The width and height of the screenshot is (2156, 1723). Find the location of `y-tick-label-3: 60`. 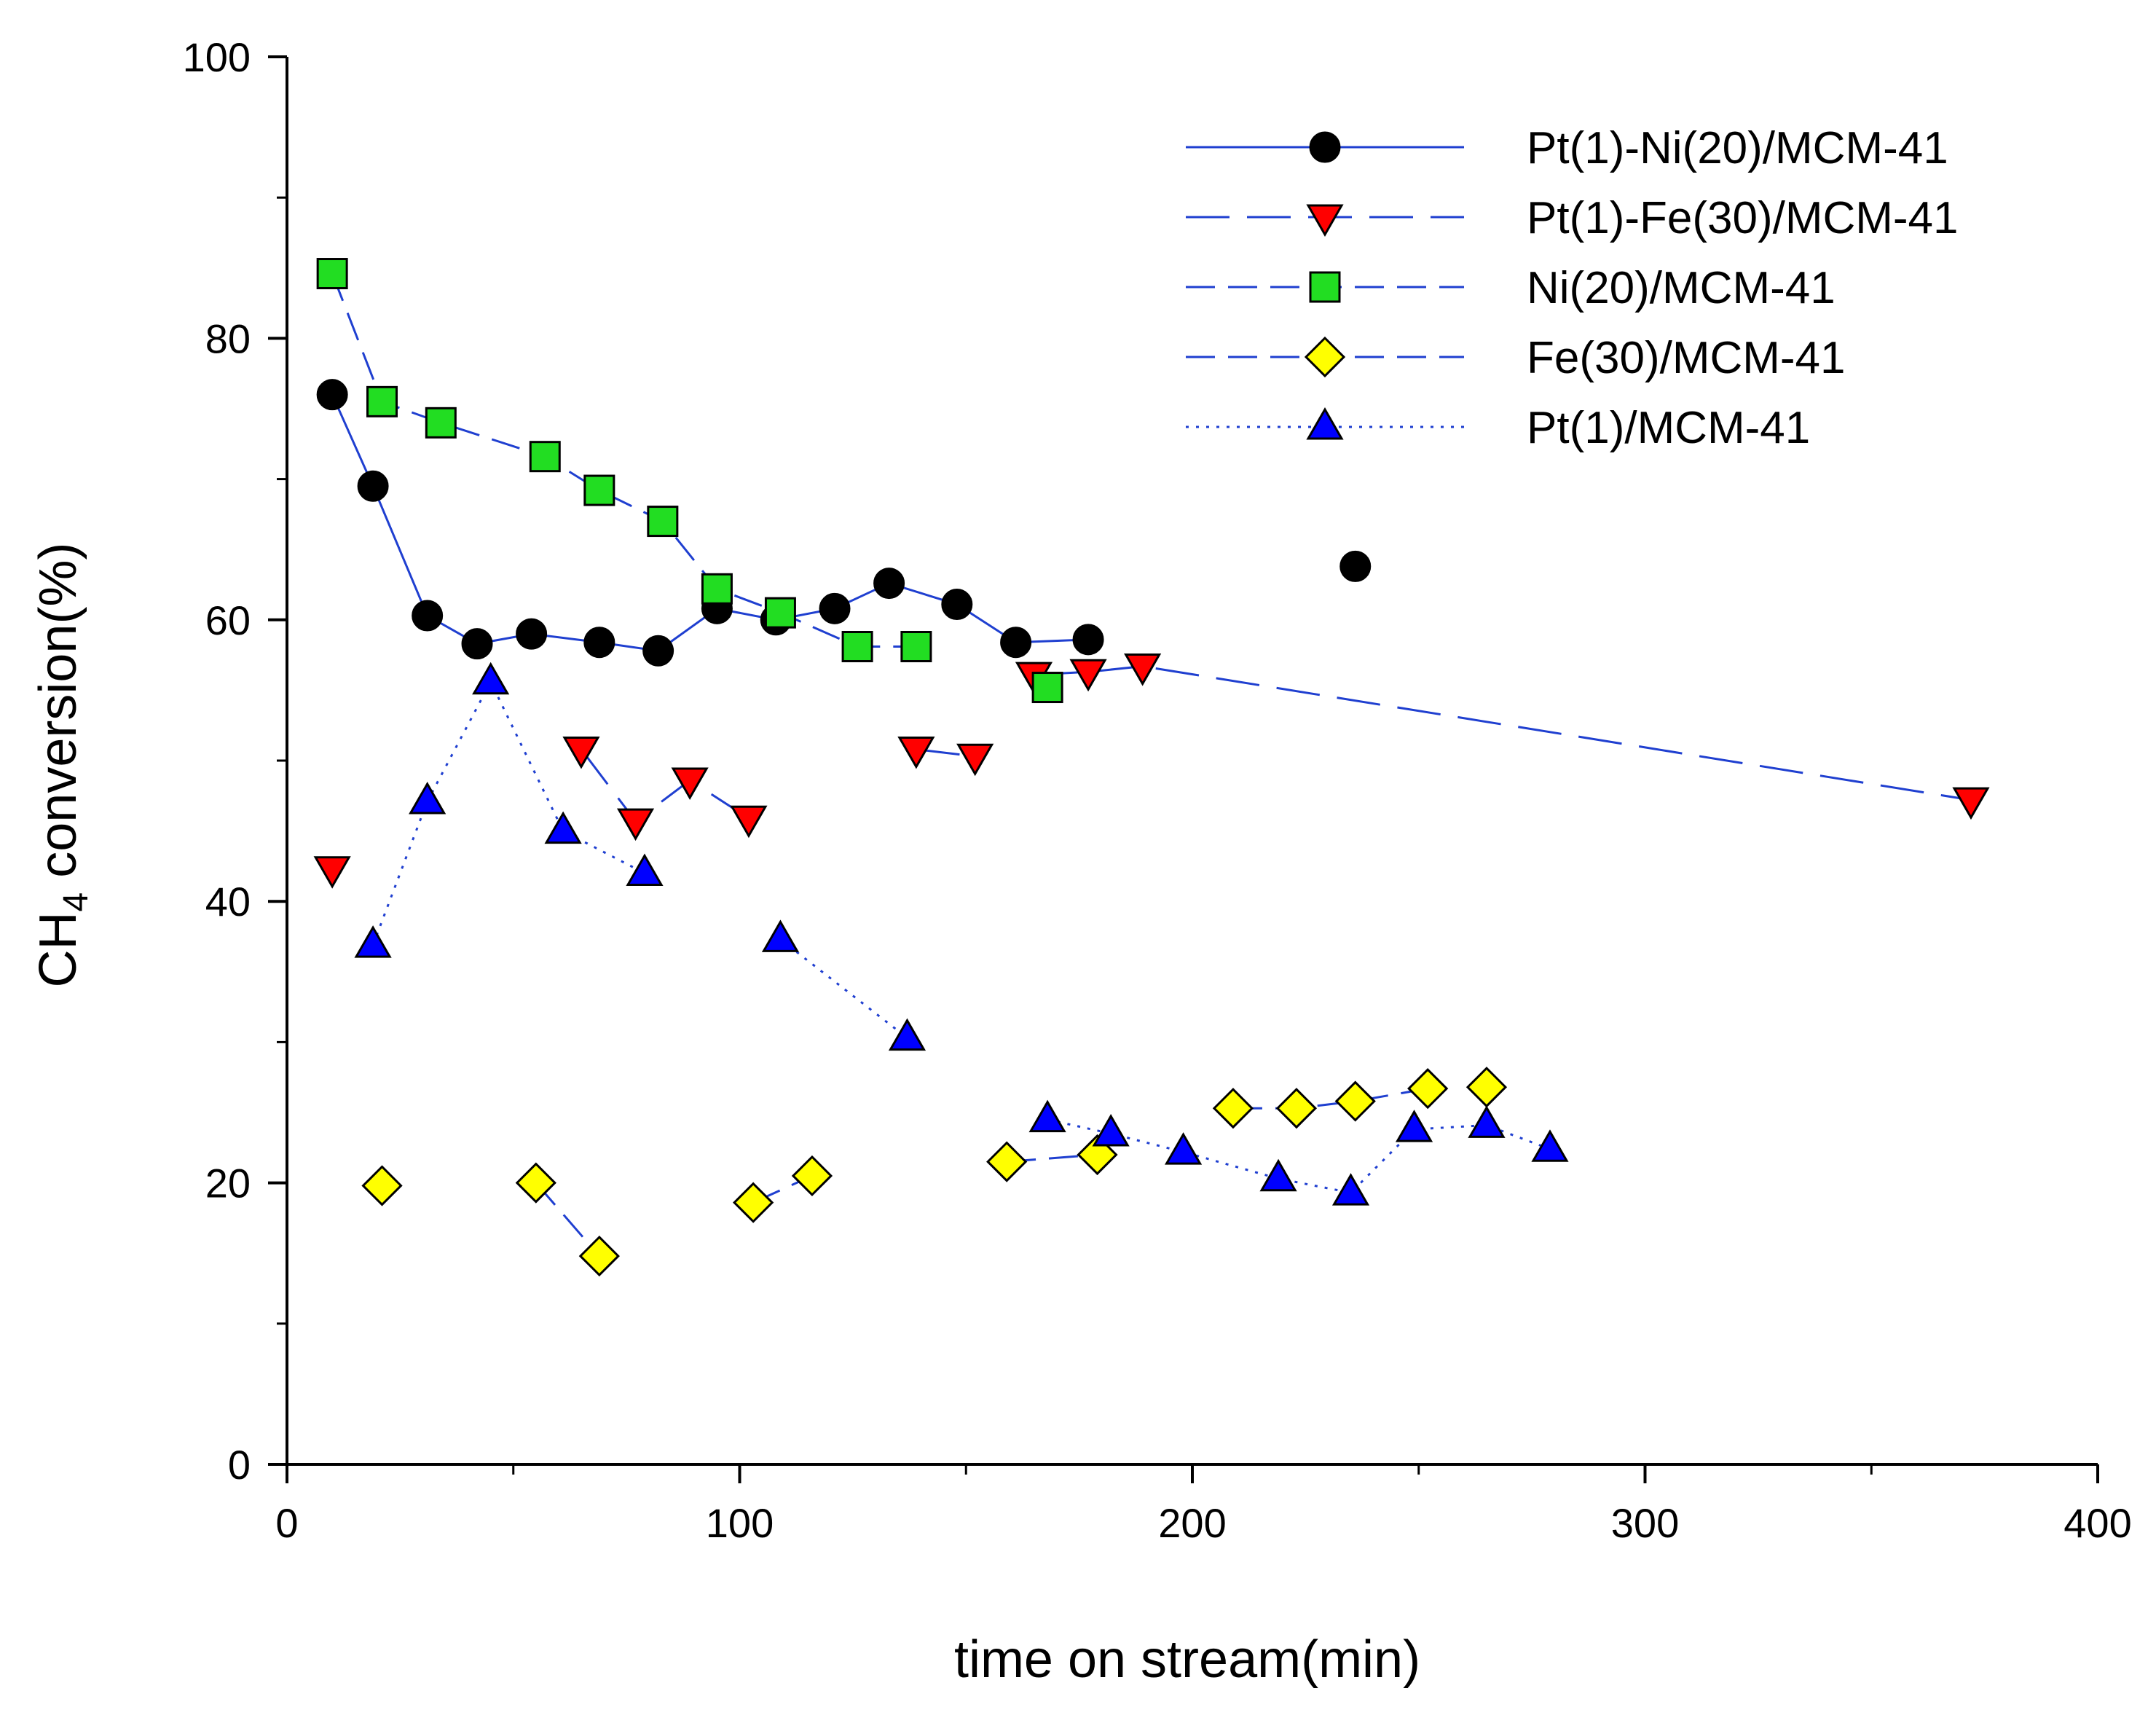

y-tick-label-3: 60 is located at coordinates (228, 620).